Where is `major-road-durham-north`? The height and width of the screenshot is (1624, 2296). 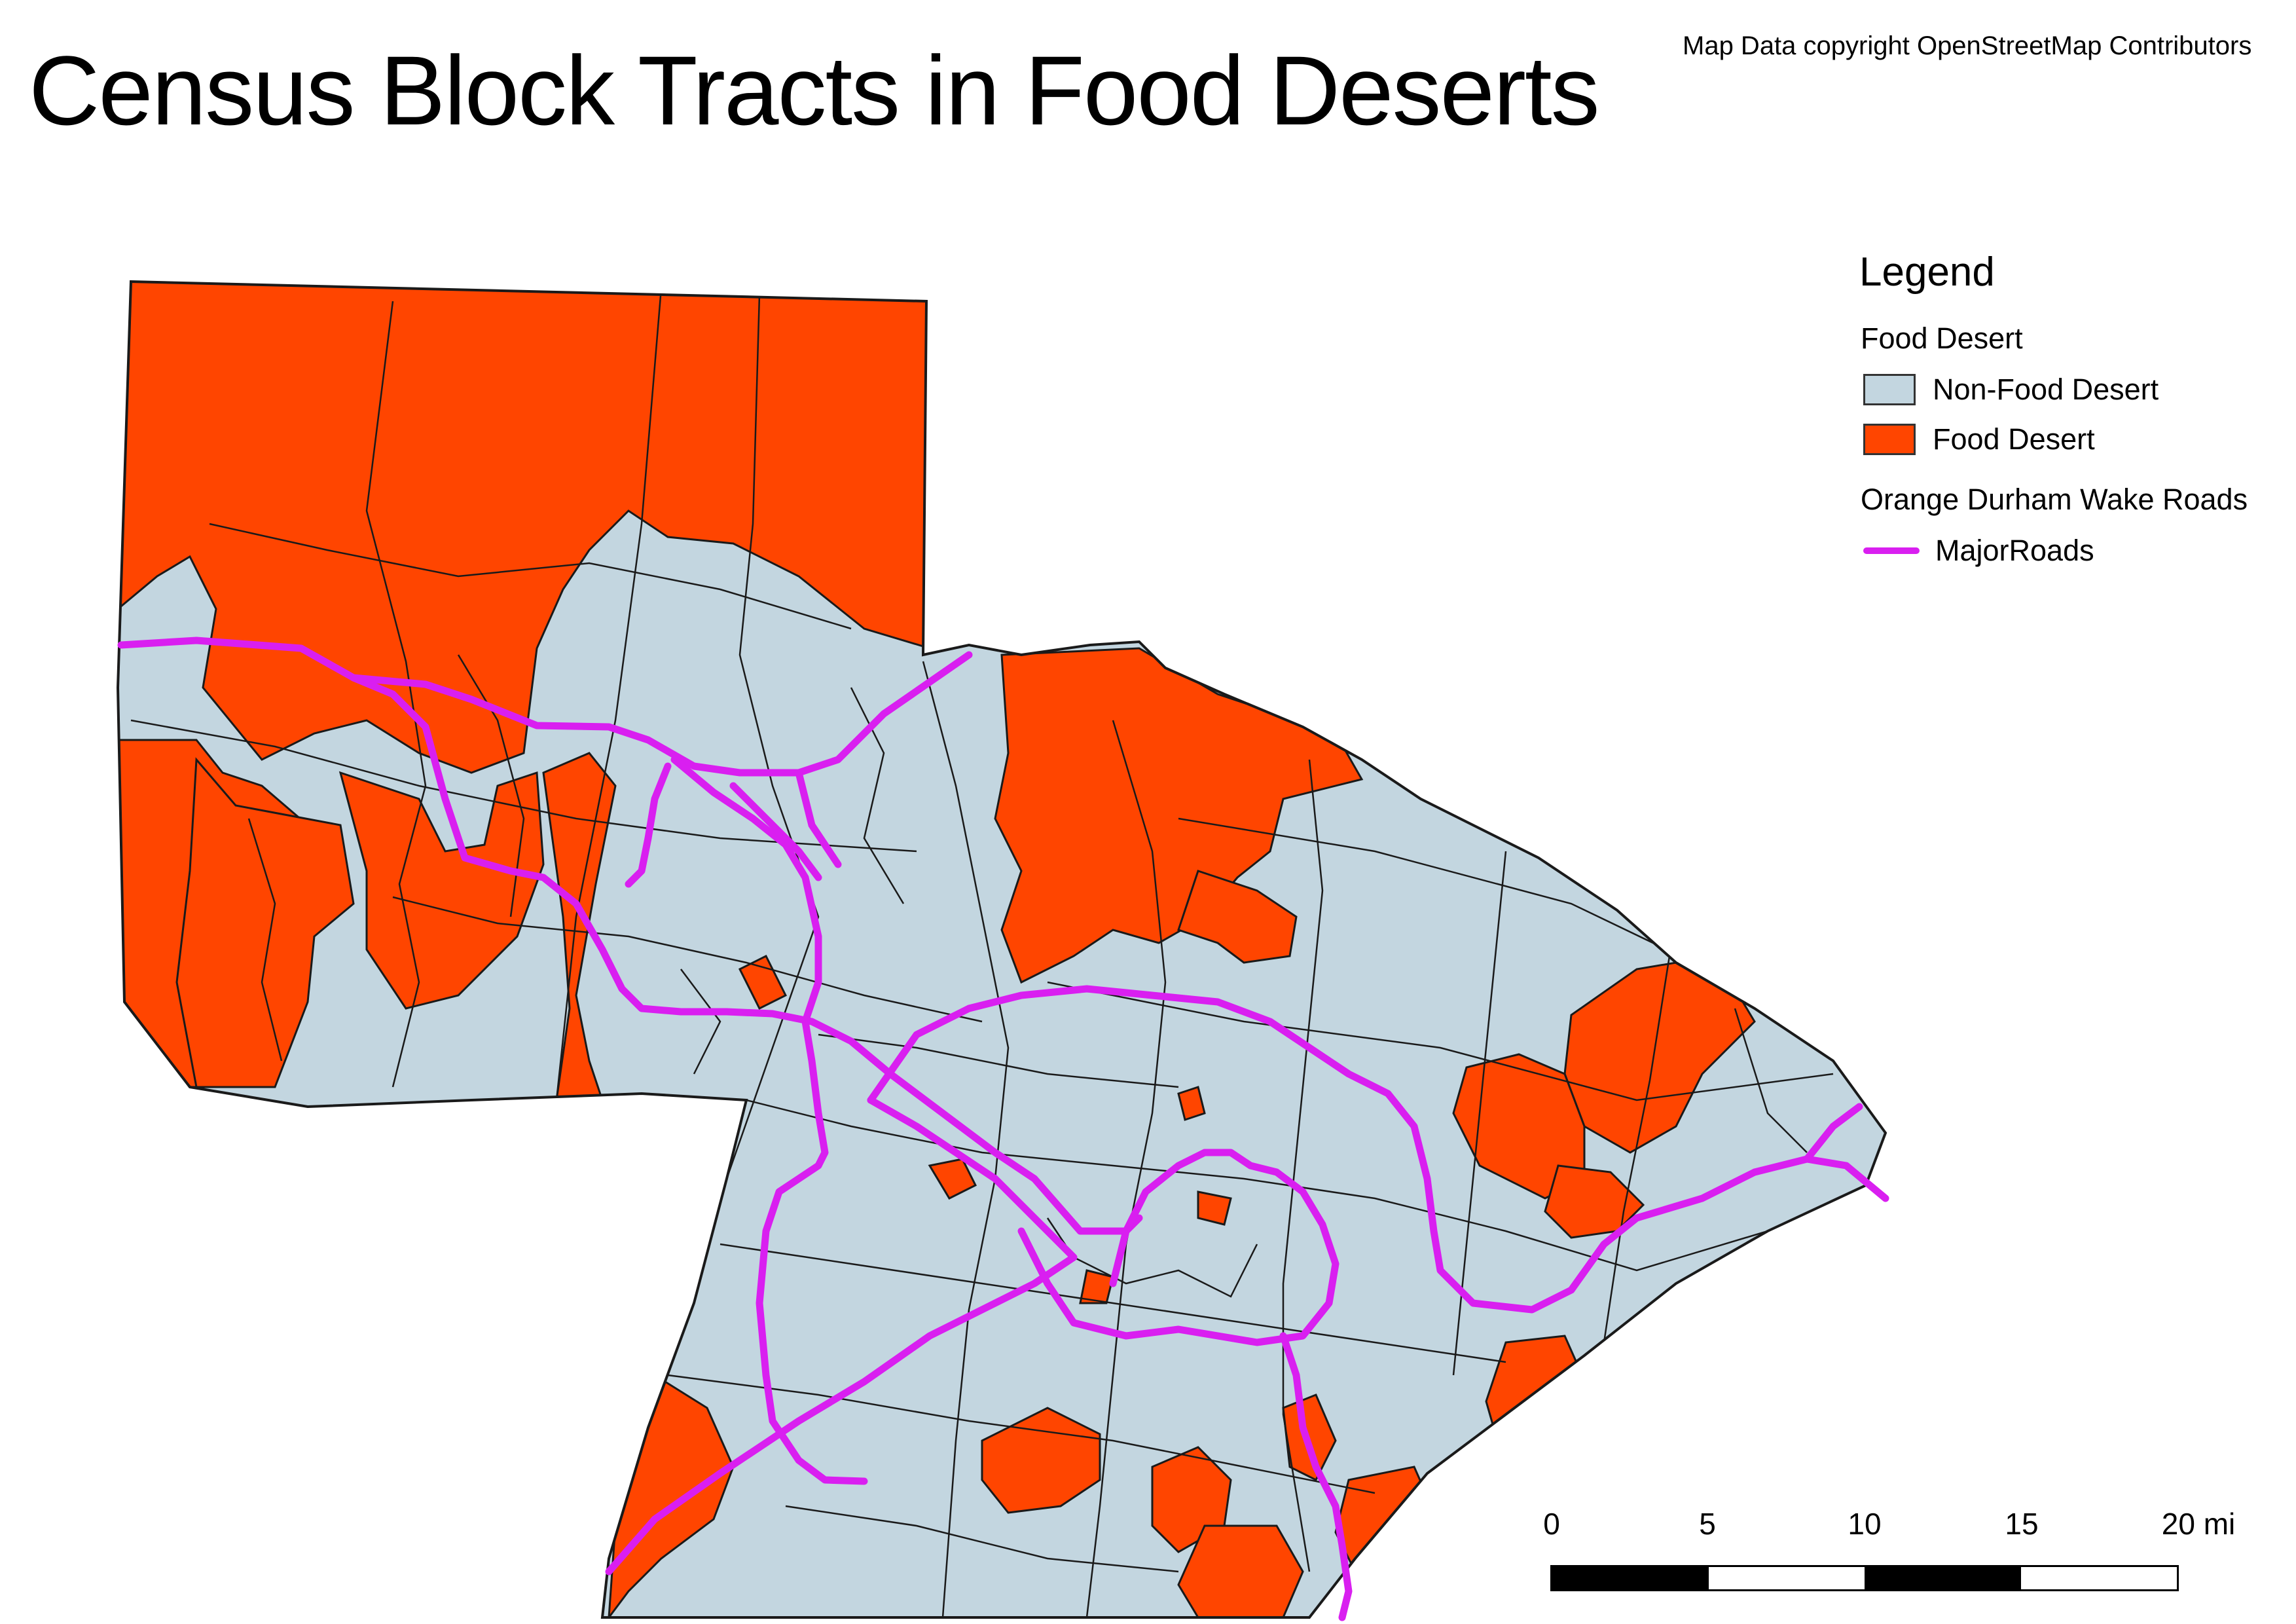 major-road-durham-north is located at coordinates (785, 825).